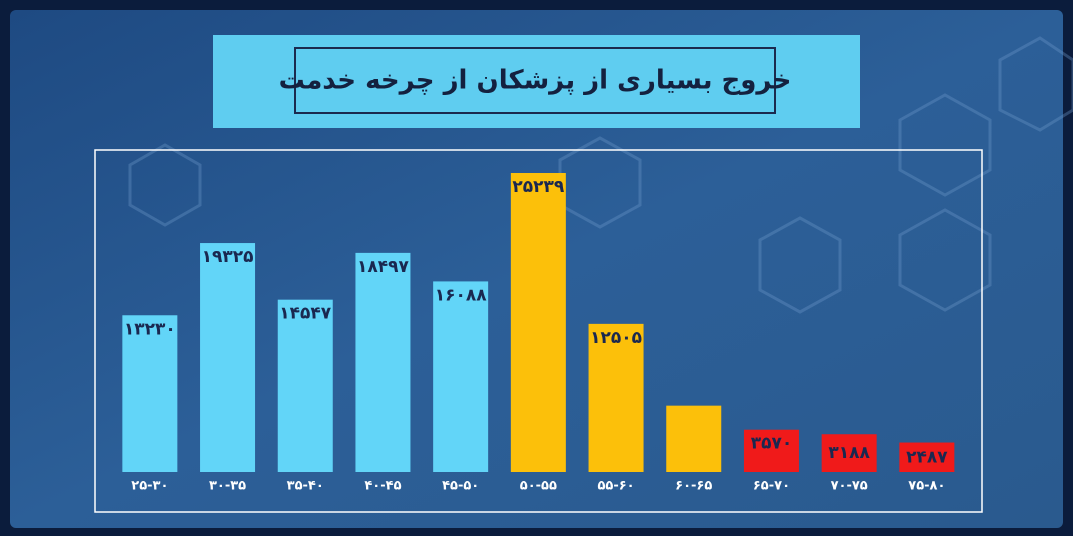 This screenshot has width=1073, height=536. Describe the element at coordinates (926, 486) in the screenshot. I see `x-tick-label: ۷۵-۸۰` at that location.